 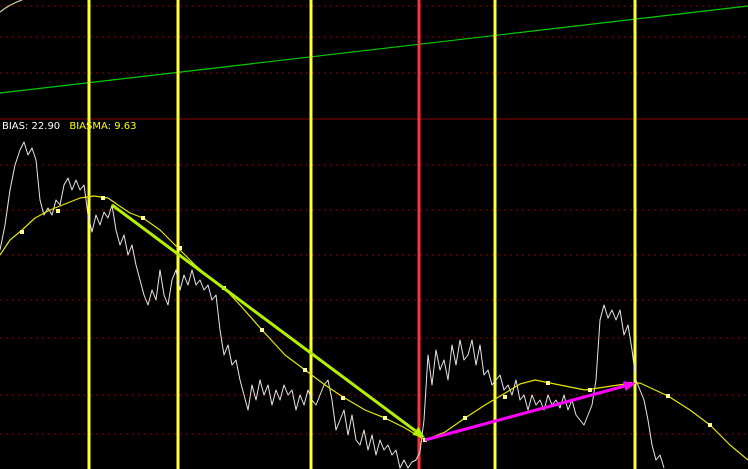 I want to click on biasma-legend-label: BIASMA: 9.63, so click(x=103, y=126).